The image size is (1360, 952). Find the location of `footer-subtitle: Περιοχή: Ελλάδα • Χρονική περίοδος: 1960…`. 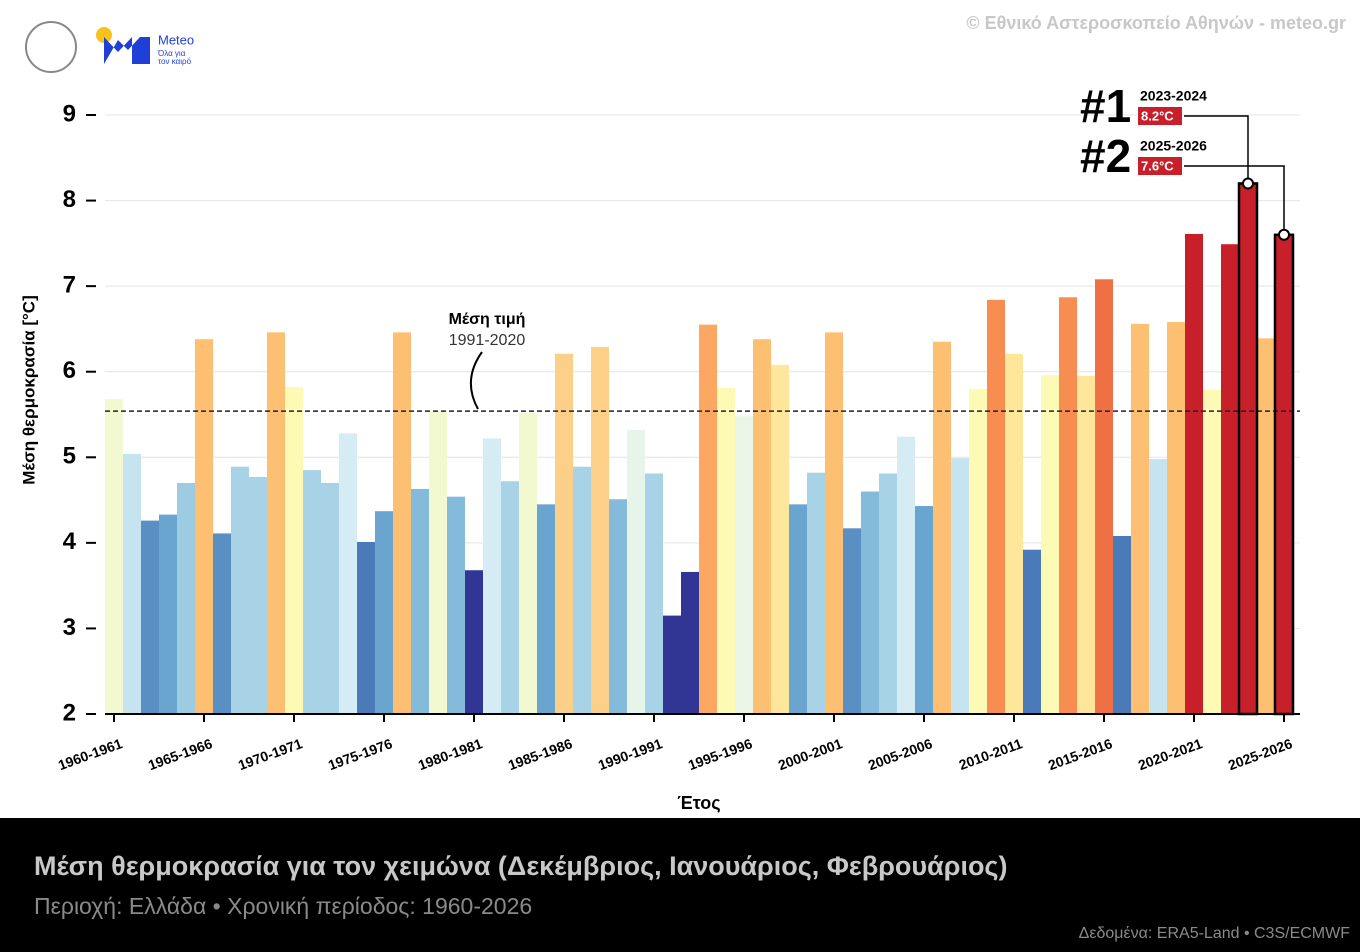

footer-subtitle: Περιοχή: Ελλάδα • Χρονική περίοδος: 1960… is located at coordinates (283, 906).